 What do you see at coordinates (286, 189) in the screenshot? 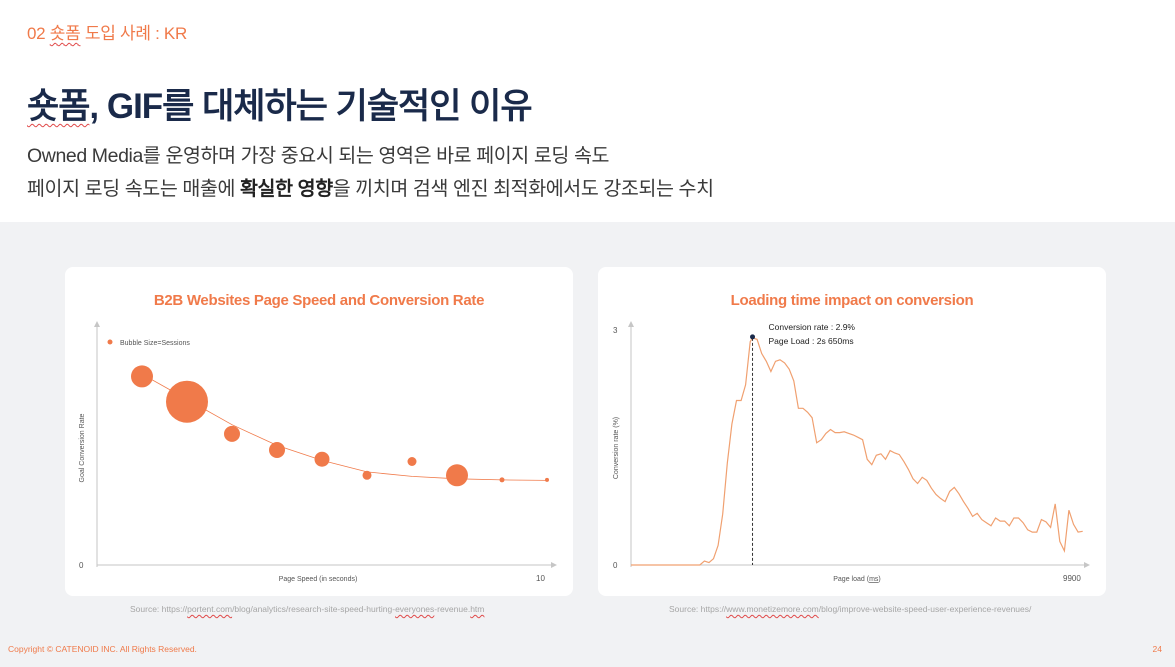
I see `subtitle-line-2-bold: 확실한 영향` at bounding box center [286, 189].